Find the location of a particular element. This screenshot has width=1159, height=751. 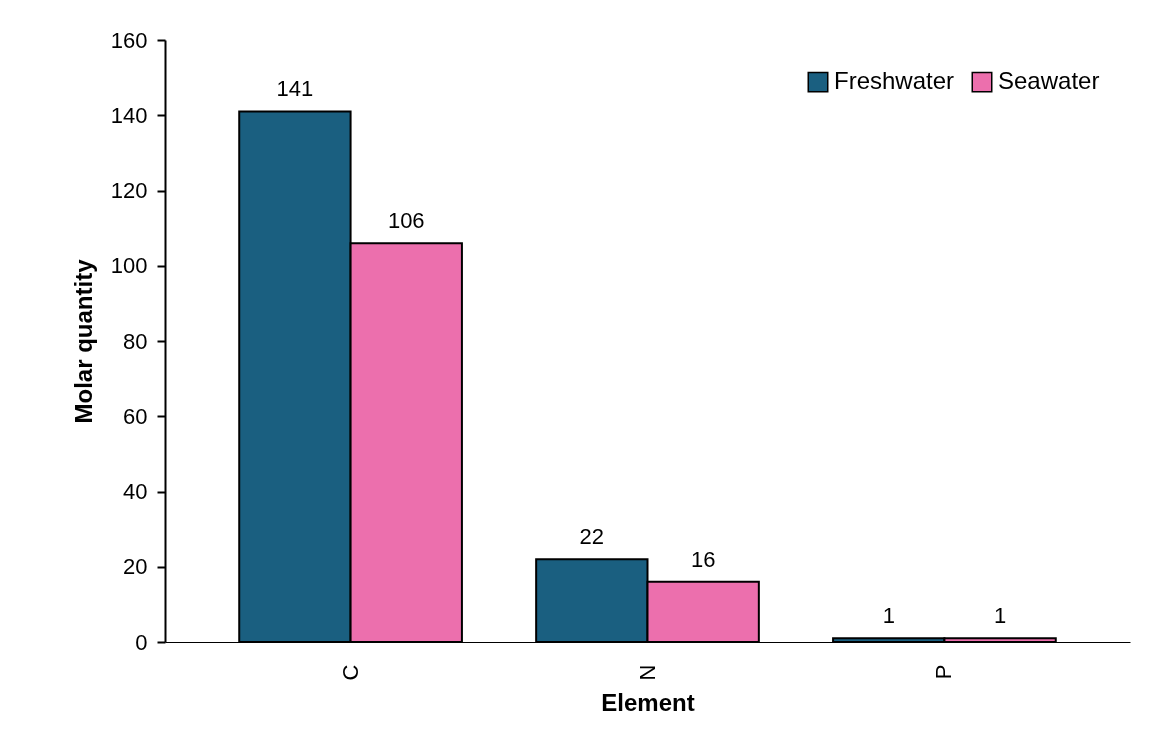

data-label: 106 is located at coordinates (406, 221).